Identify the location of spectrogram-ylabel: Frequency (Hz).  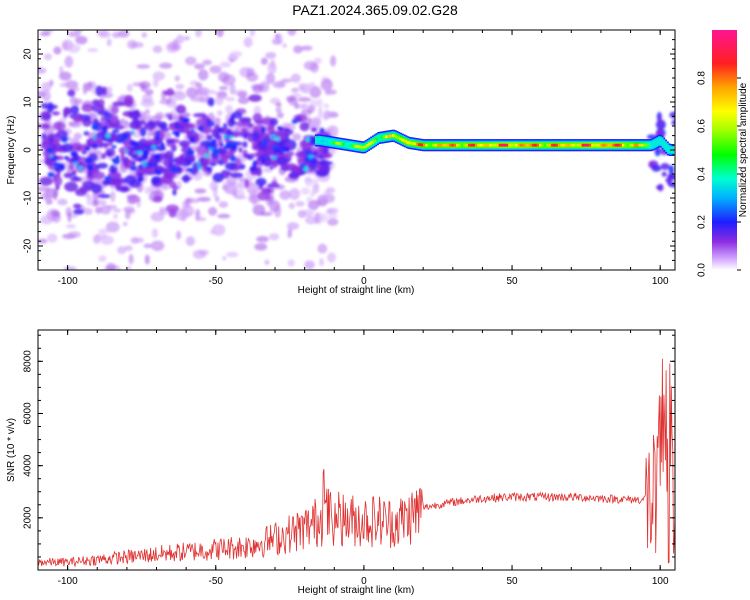
(11, 150).